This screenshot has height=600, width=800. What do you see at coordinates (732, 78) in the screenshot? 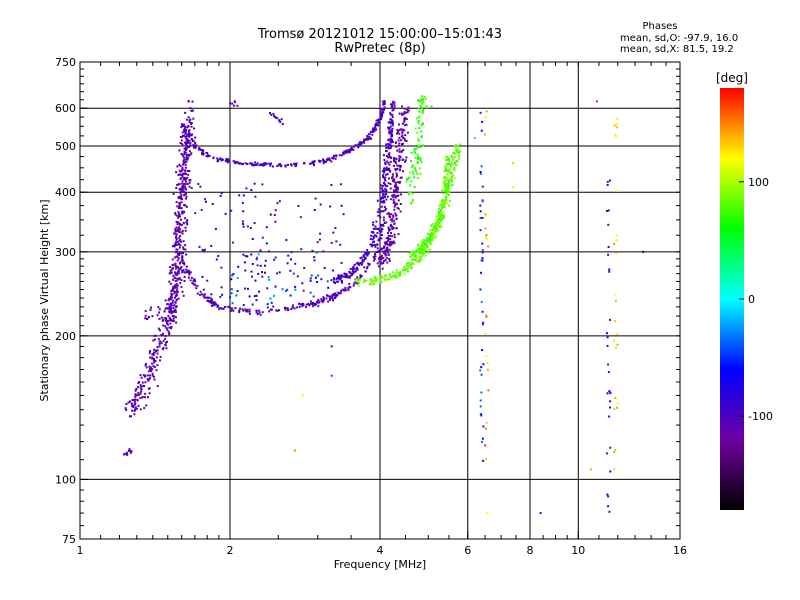
I see `colorbar-label: [deg]` at bounding box center [732, 78].